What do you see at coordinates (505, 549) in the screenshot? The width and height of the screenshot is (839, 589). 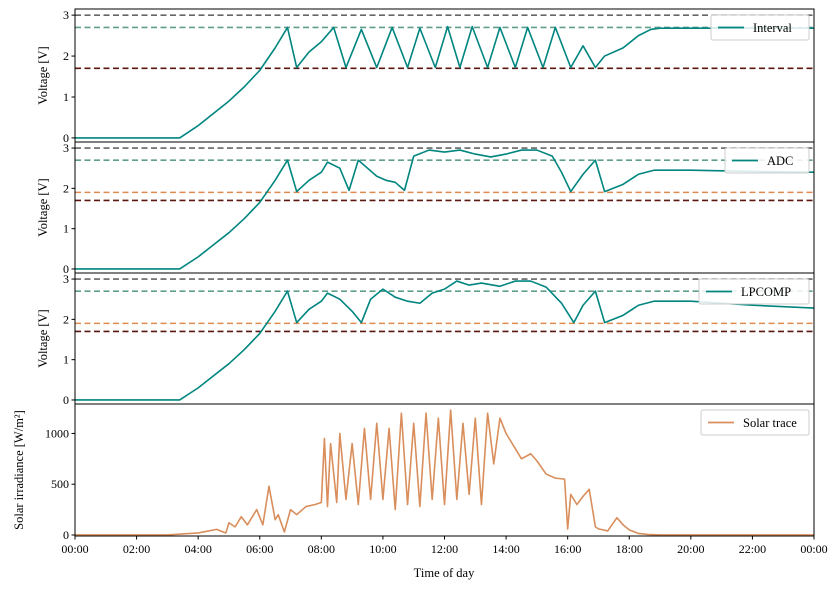 I see `x-tick-label: 14:00` at bounding box center [505, 549].